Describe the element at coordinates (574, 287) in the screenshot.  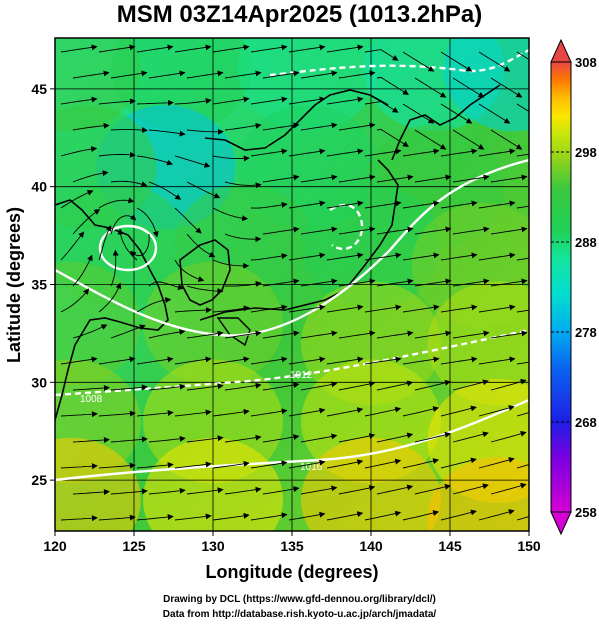
I see `colorbar-ticks: 258 268 278 288 298 308` at that location.